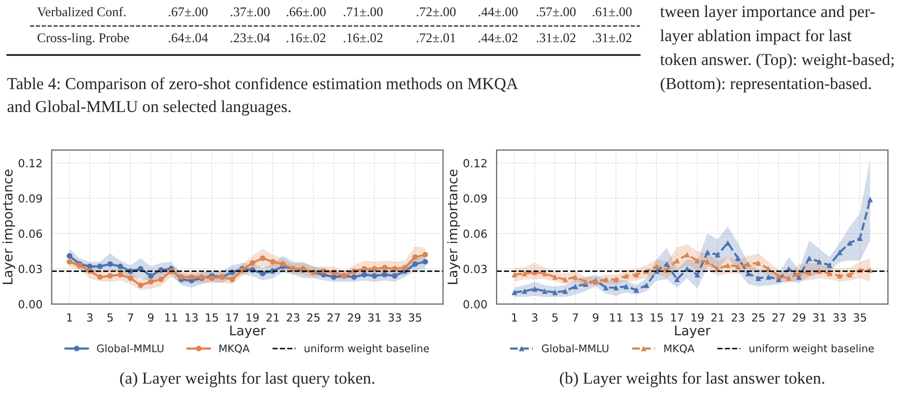 This screenshot has height=398, width=923. What do you see at coordinates (778, 317) in the screenshot?
I see `x-tick-label: 27` at bounding box center [778, 317].